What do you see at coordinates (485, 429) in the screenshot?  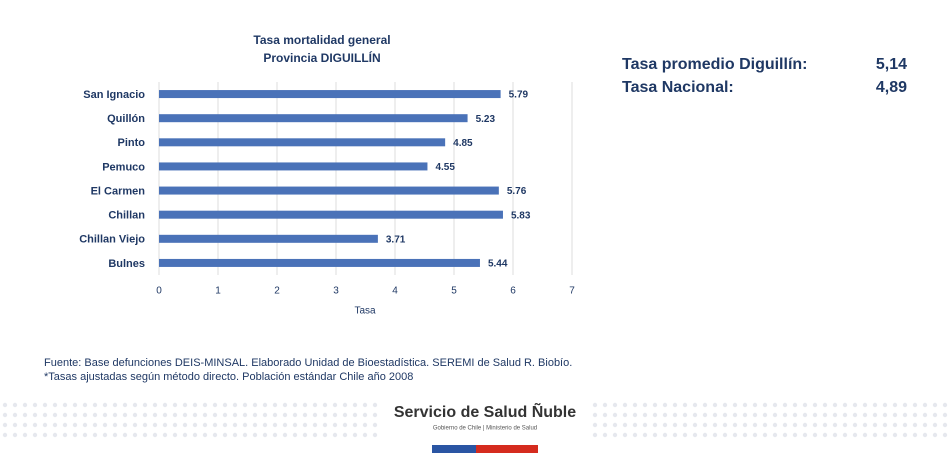 I see `logo-tagline: Gobierno de Chile | Ministerio de Salud` at bounding box center [485, 429].